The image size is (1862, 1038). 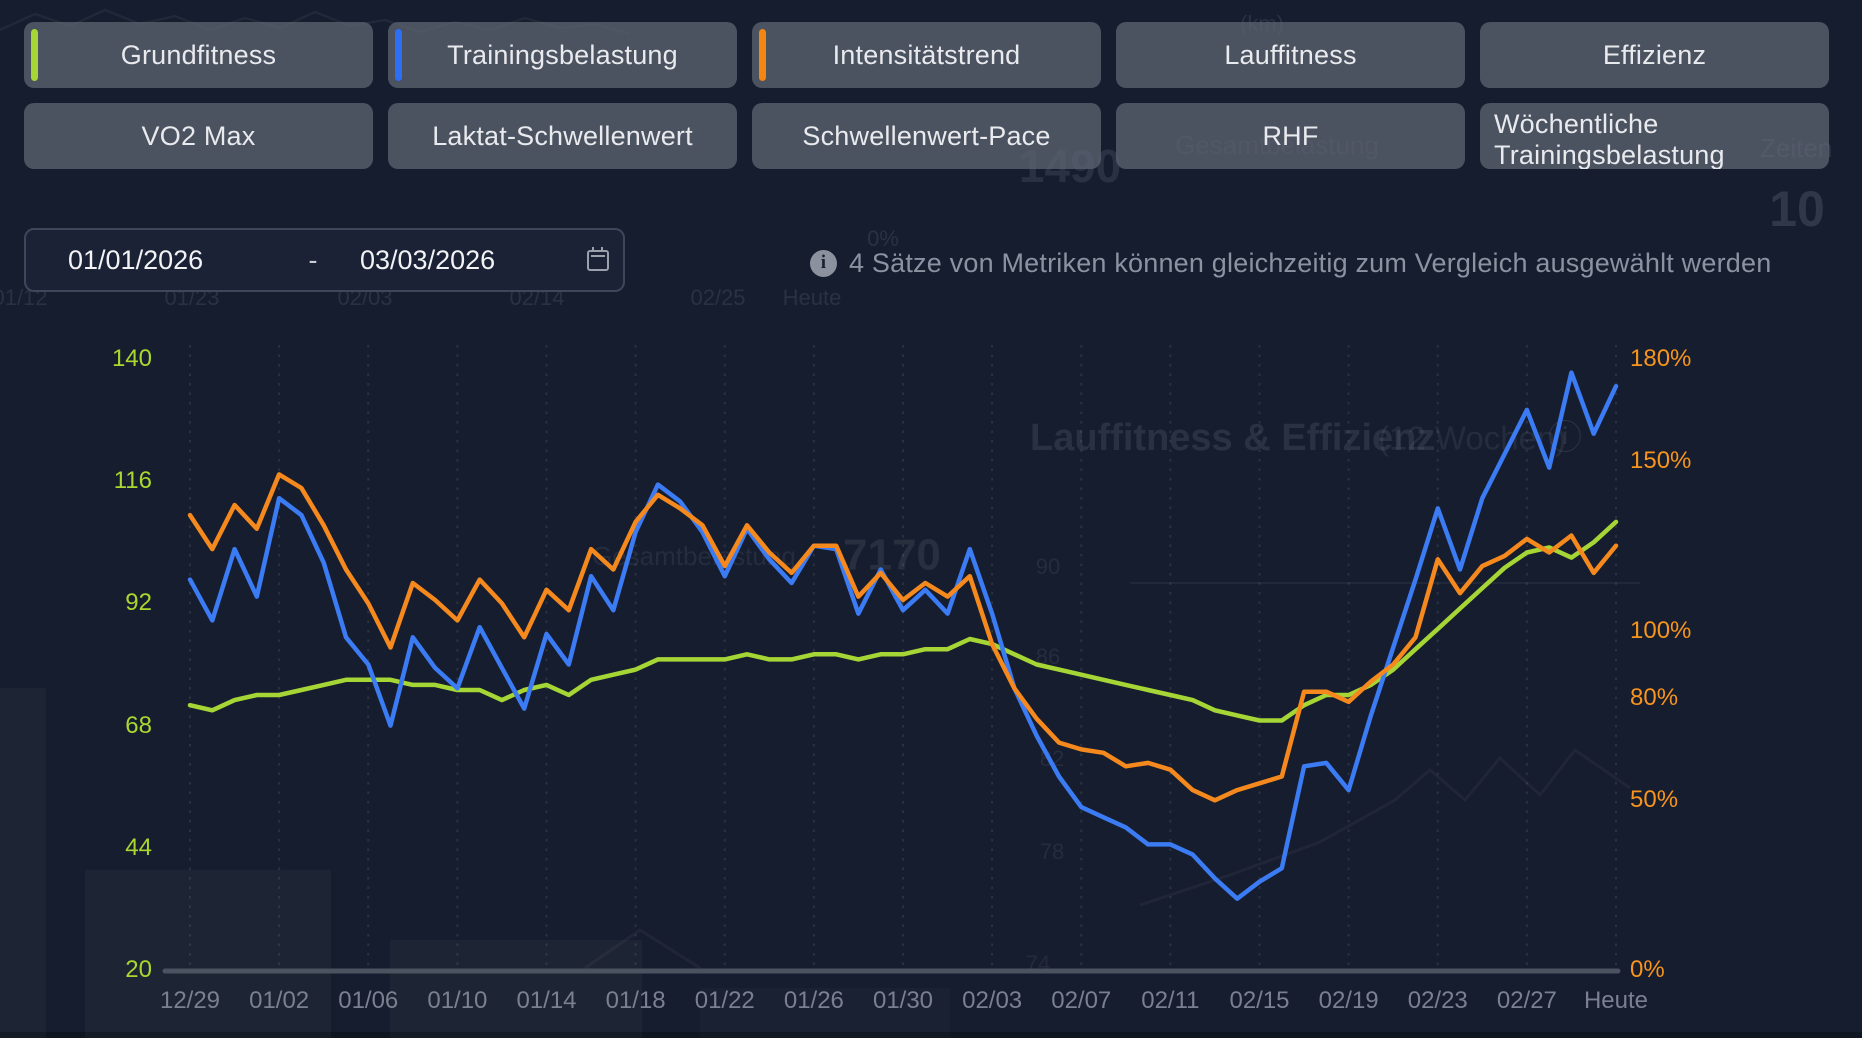 What do you see at coordinates (324, 260) in the screenshot?
I see `date-range-picker: 01/01/2026 - 03/03/2026` at bounding box center [324, 260].